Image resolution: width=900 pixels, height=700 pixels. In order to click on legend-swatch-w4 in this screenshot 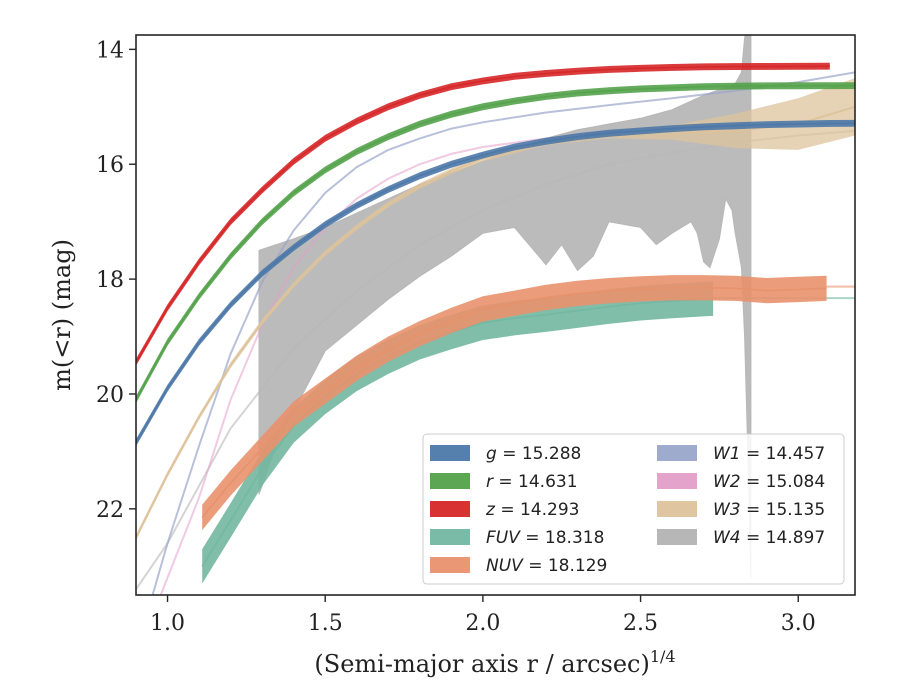, I will do `click(677, 537)`.